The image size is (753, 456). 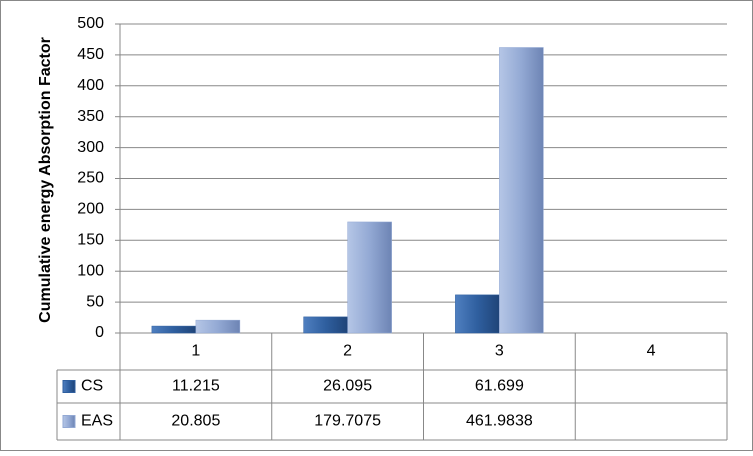 What do you see at coordinates (90, 23) in the screenshot?
I see `y-tick-label: 500` at bounding box center [90, 23].